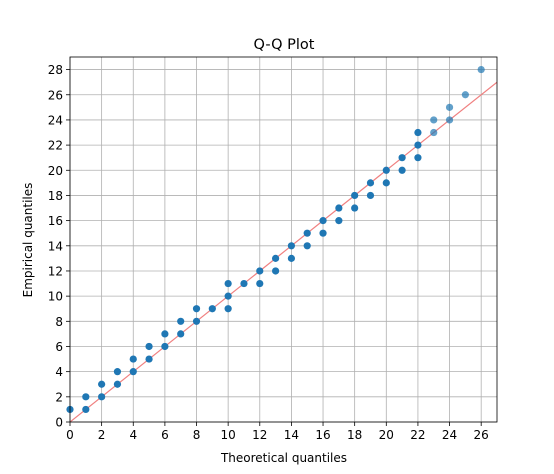  I want to click on y-tick-label: 14, so click(55, 246).